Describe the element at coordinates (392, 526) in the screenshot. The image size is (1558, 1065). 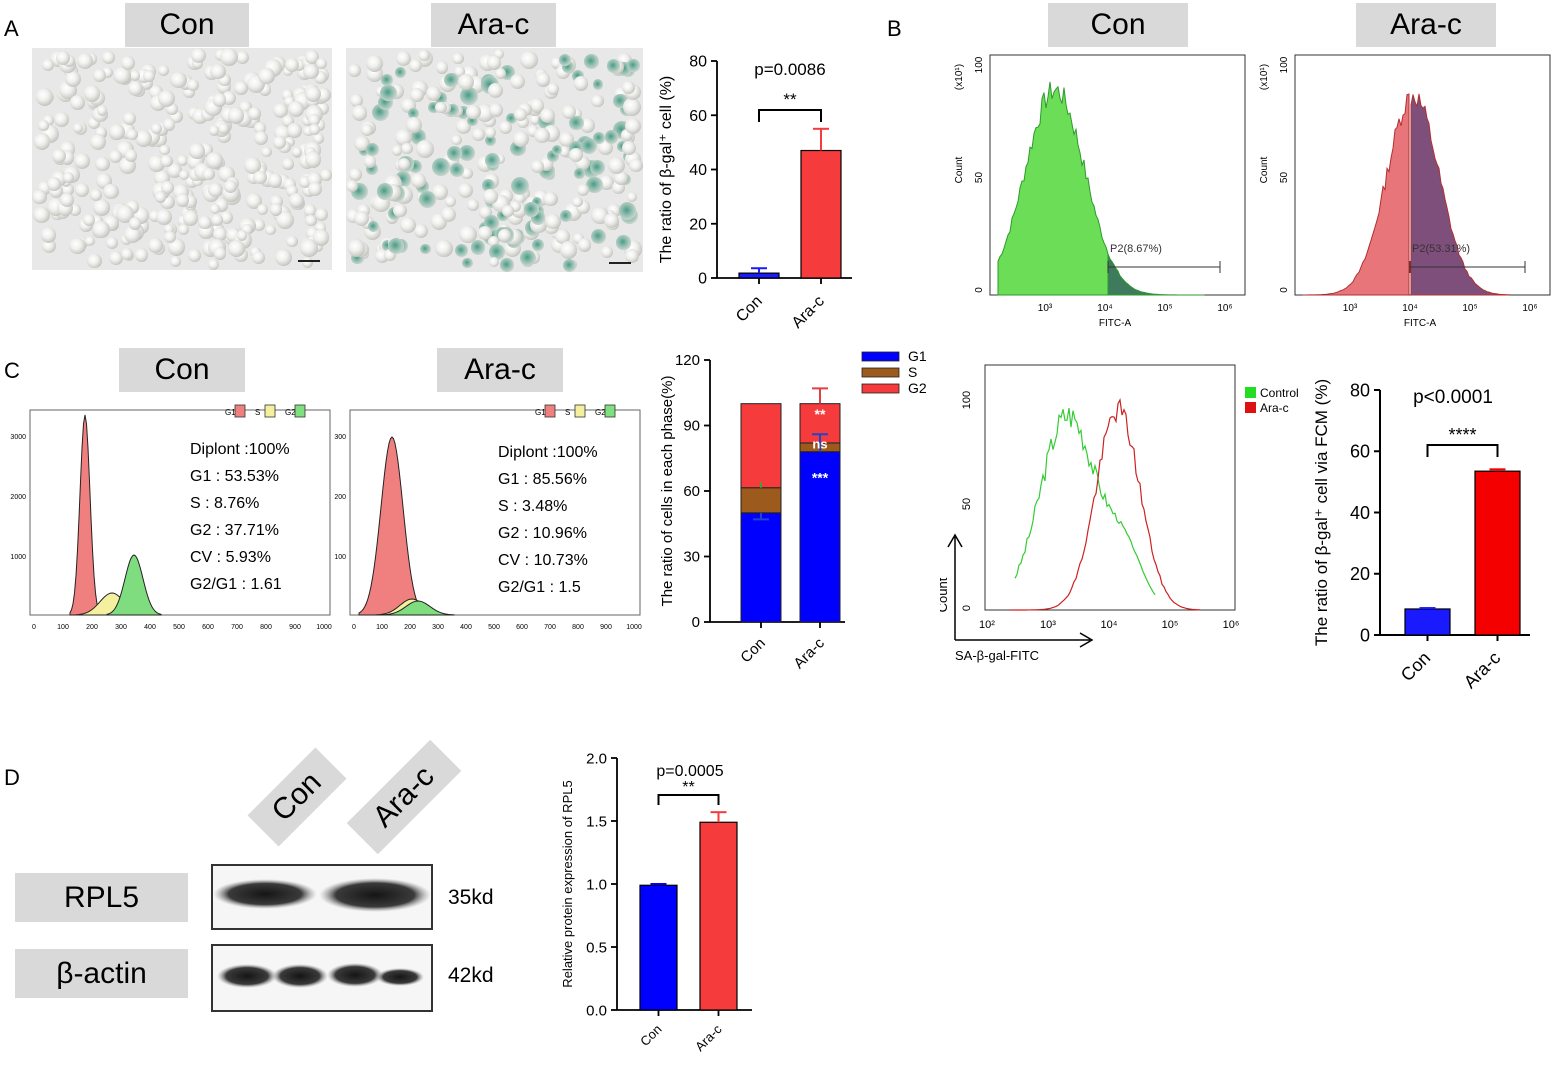
I see `phase-peak` at that location.